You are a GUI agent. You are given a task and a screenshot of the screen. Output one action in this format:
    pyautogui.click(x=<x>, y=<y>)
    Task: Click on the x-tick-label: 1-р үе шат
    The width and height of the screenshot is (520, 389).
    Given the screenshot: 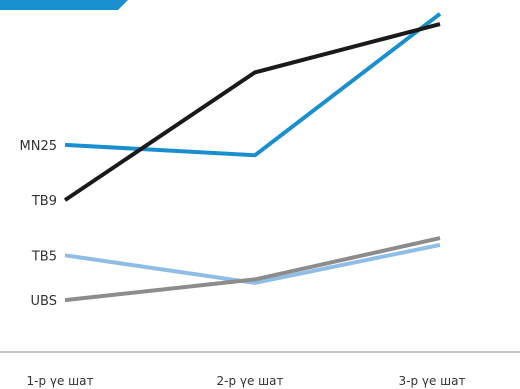 What is the action you would take?
    pyautogui.click(x=59, y=381)
    